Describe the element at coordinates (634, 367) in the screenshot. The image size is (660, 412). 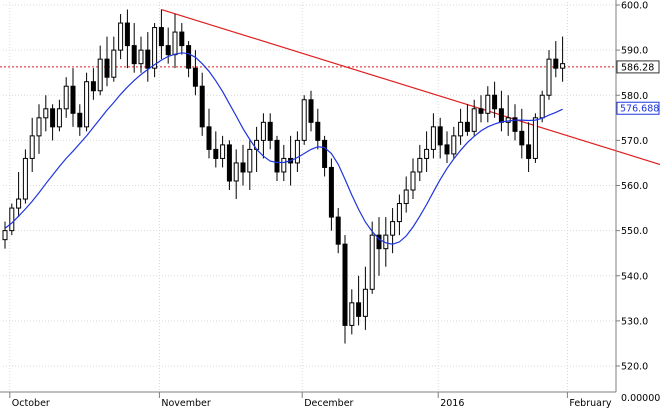
I see `y-tick-label: 520.0` at that location.